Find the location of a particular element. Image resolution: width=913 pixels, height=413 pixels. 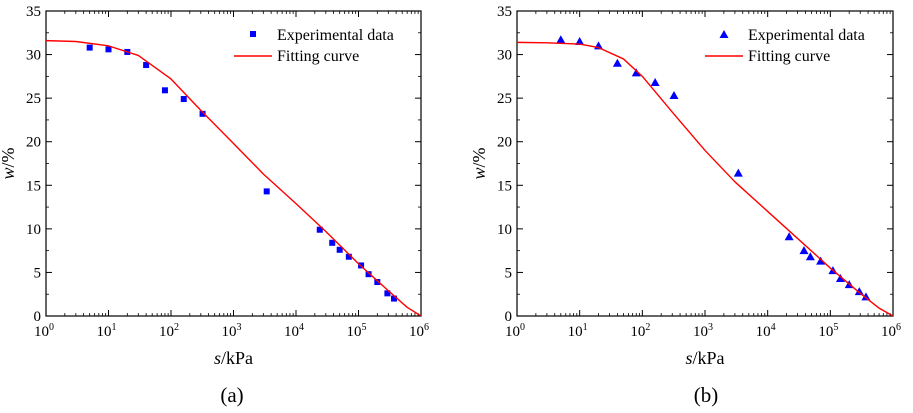

legend-marker-square is located at coordinates (253, 34).